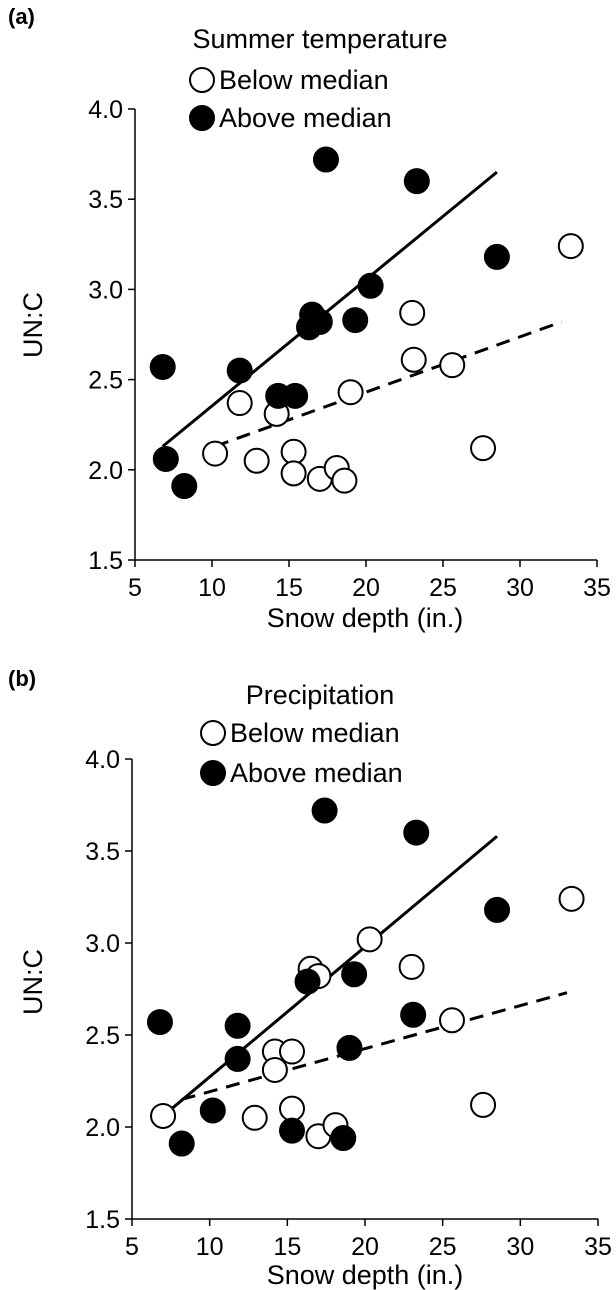 The width and height of the screenshot is (616, 1290). What do you see at coordinates (213, 773) in the screenshot?
I see `legend-marker-above-median` at bounding box center [213, 773].